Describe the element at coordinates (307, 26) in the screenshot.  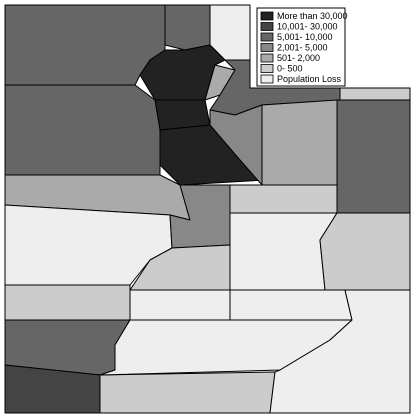
I see `legend-label: 10,001- 30,000` at that location.